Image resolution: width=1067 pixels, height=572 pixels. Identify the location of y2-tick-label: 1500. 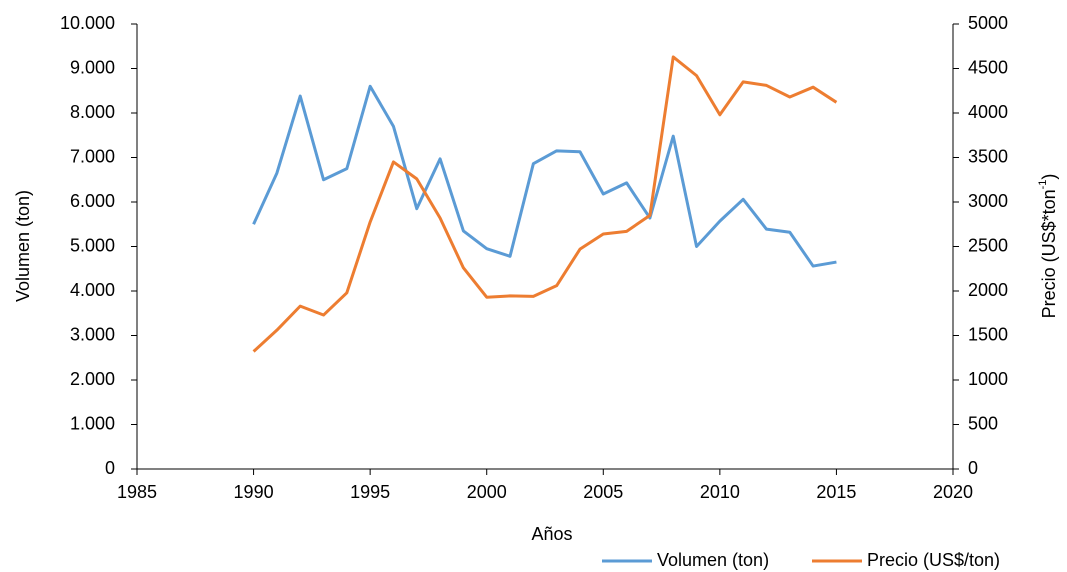
(988, 334).